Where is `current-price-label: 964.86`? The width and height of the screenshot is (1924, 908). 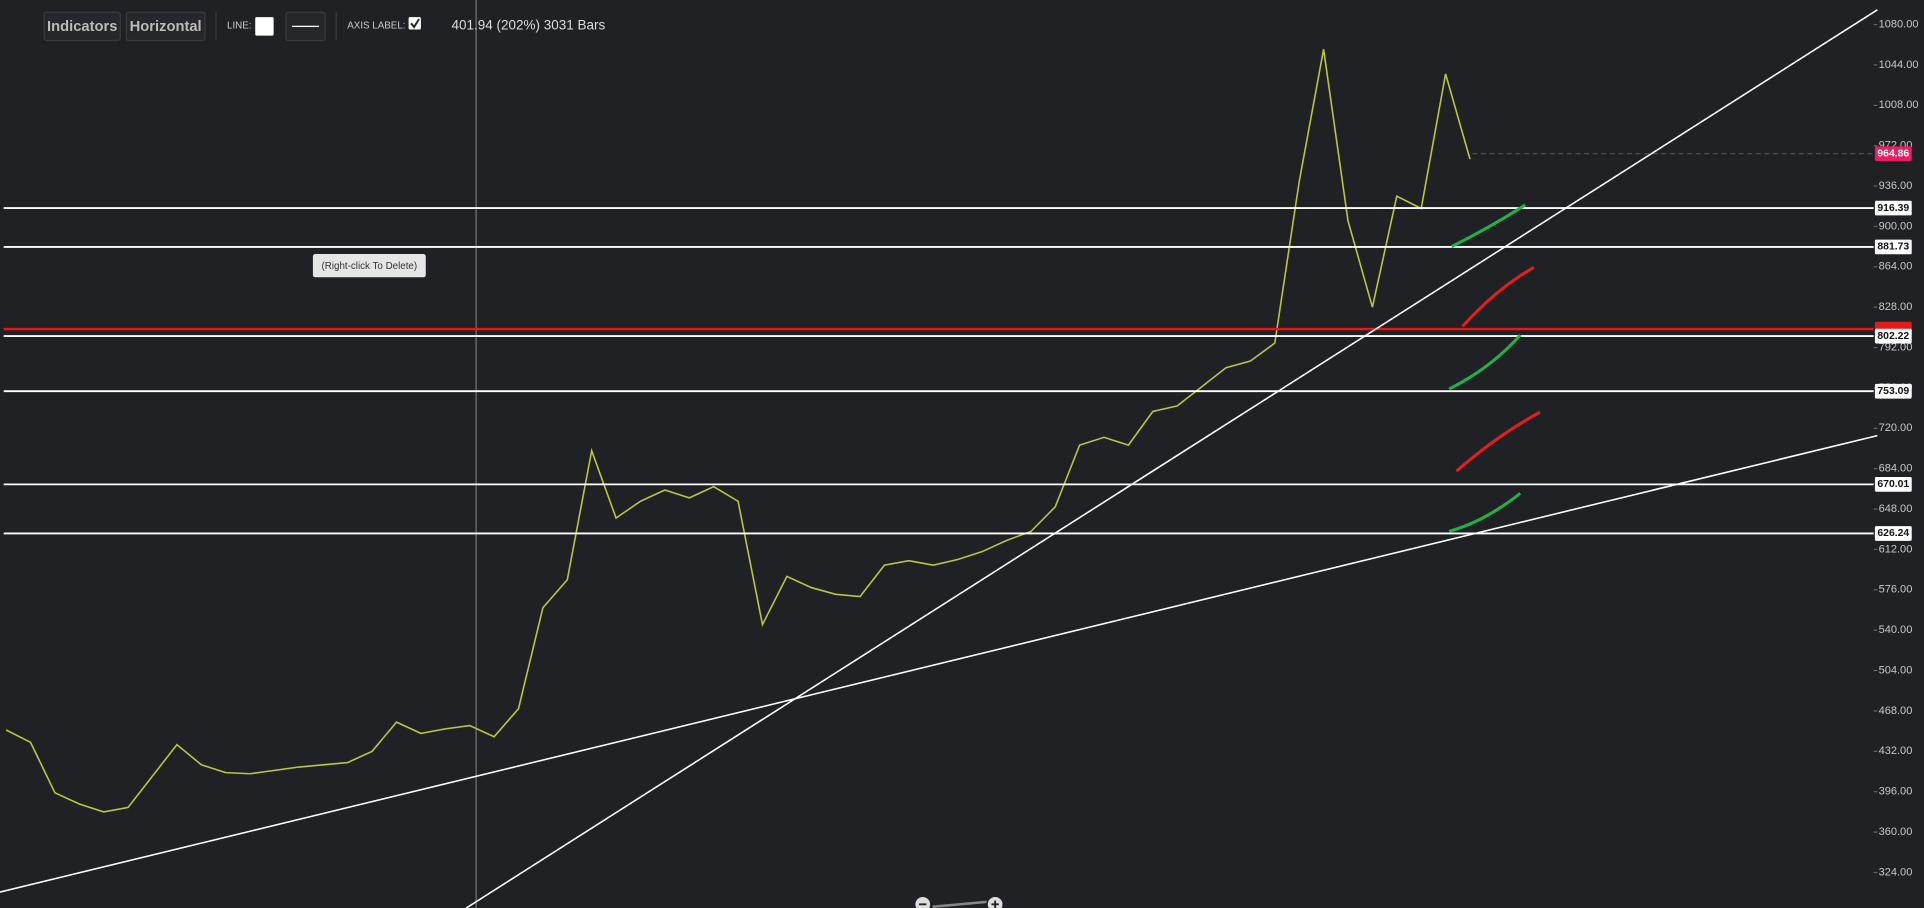 current-price-label: 964.86 is located at coordinates (1893, 153).